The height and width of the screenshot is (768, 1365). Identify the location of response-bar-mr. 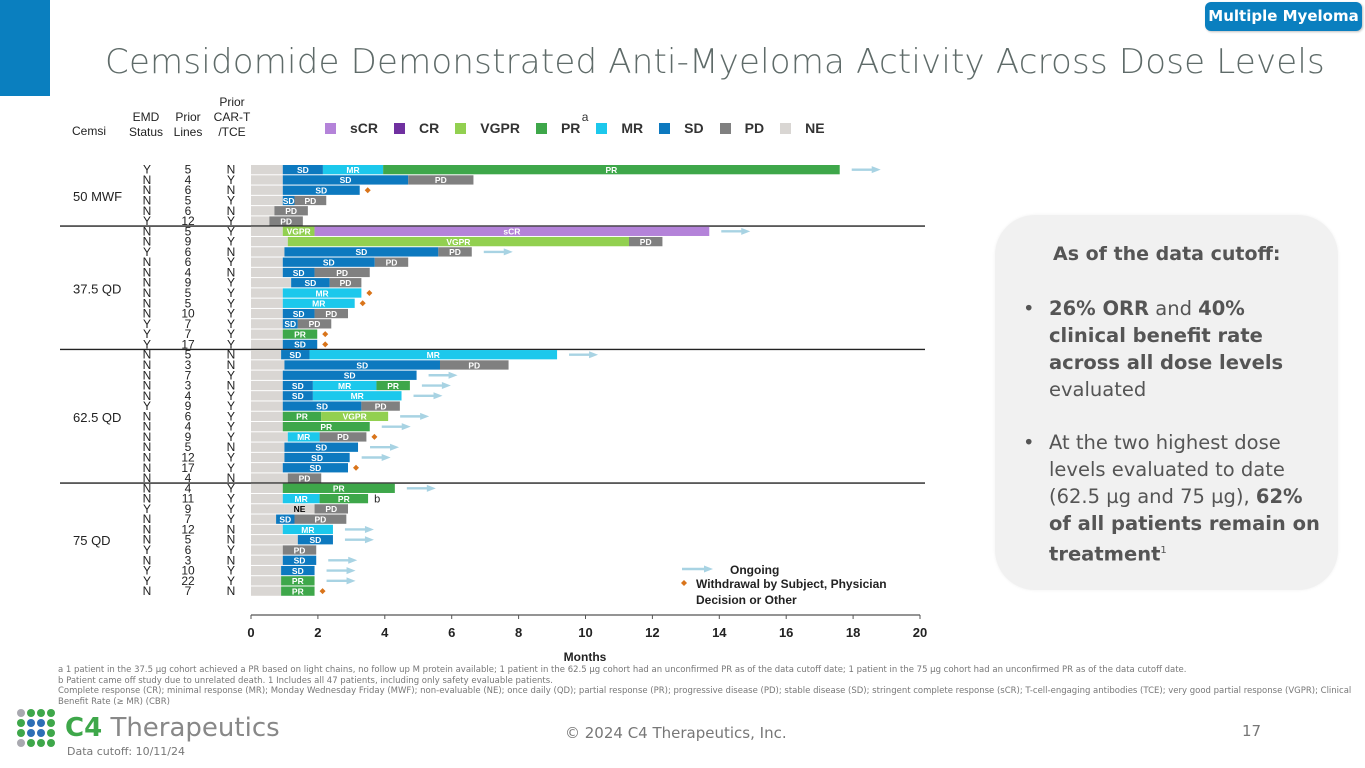
(307, 529).